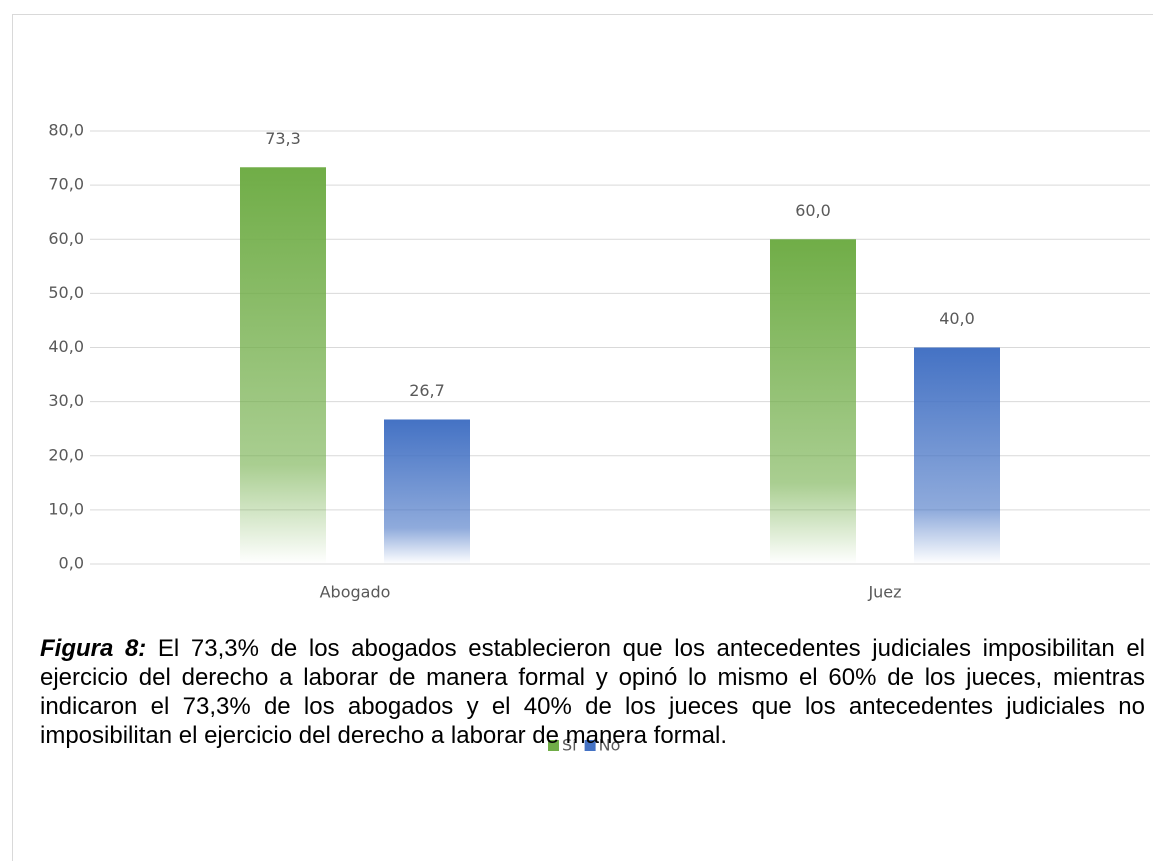  What do you see at coordinates (355, 592) in the screenshot?
I see `x-tick-label: Abogado` at bounding box center [355, 592].